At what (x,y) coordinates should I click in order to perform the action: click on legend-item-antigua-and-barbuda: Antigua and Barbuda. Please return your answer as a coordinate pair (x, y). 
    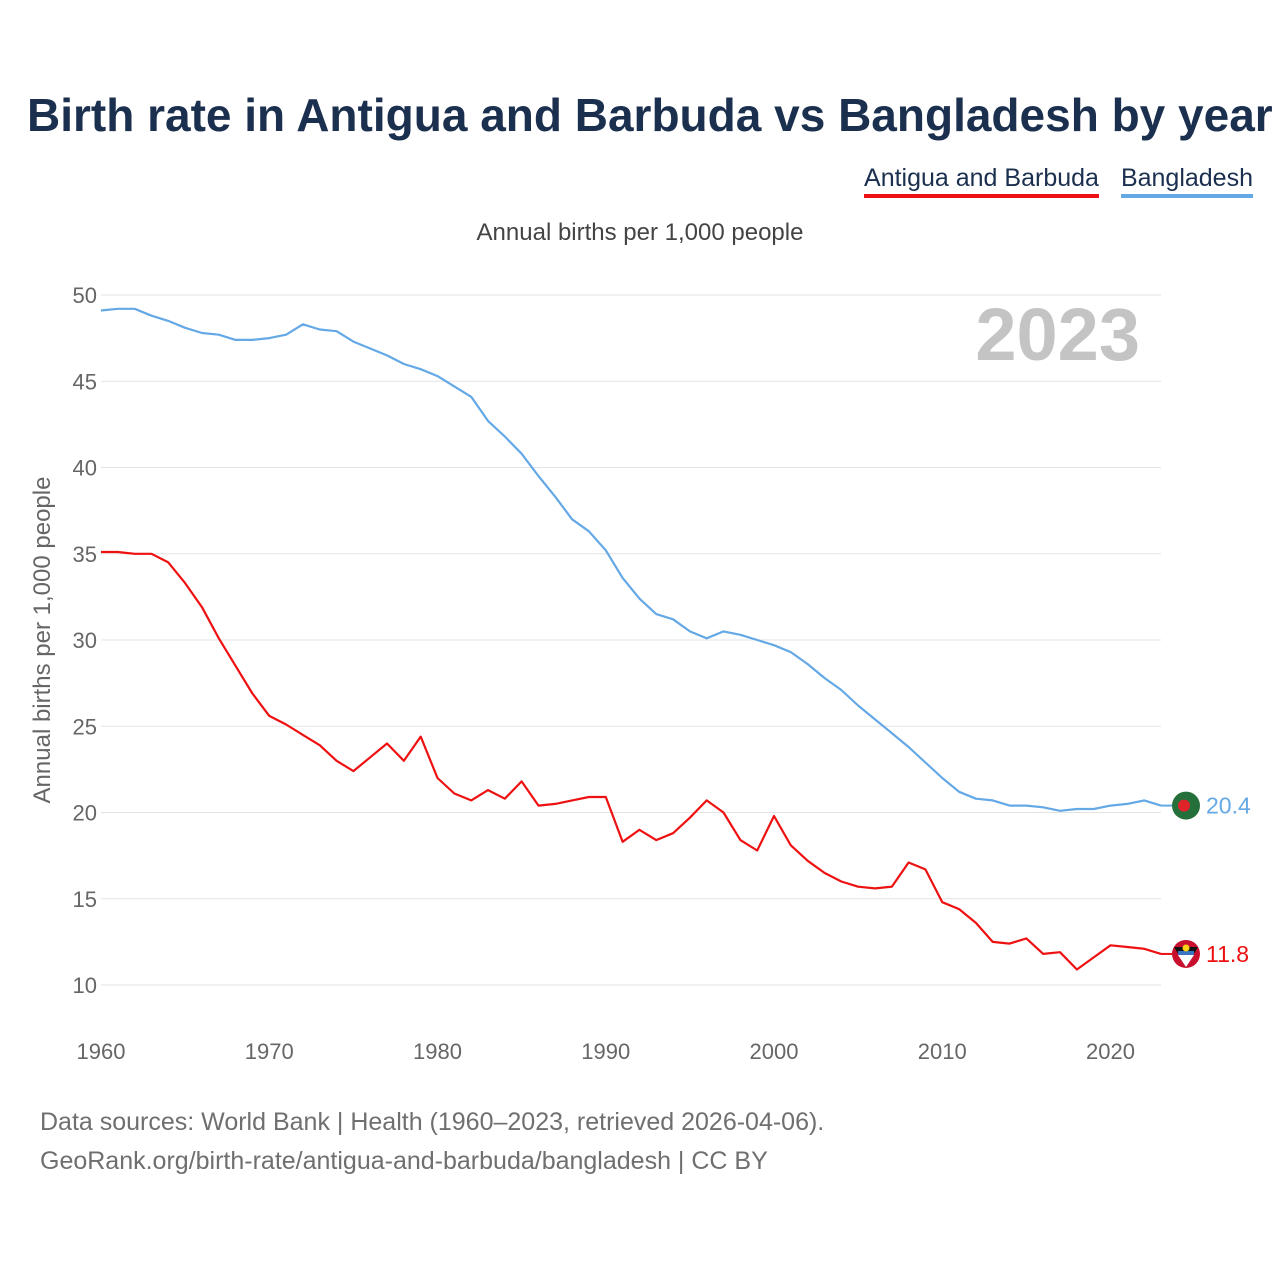
    Looking at the image, I should click on (981, 181).